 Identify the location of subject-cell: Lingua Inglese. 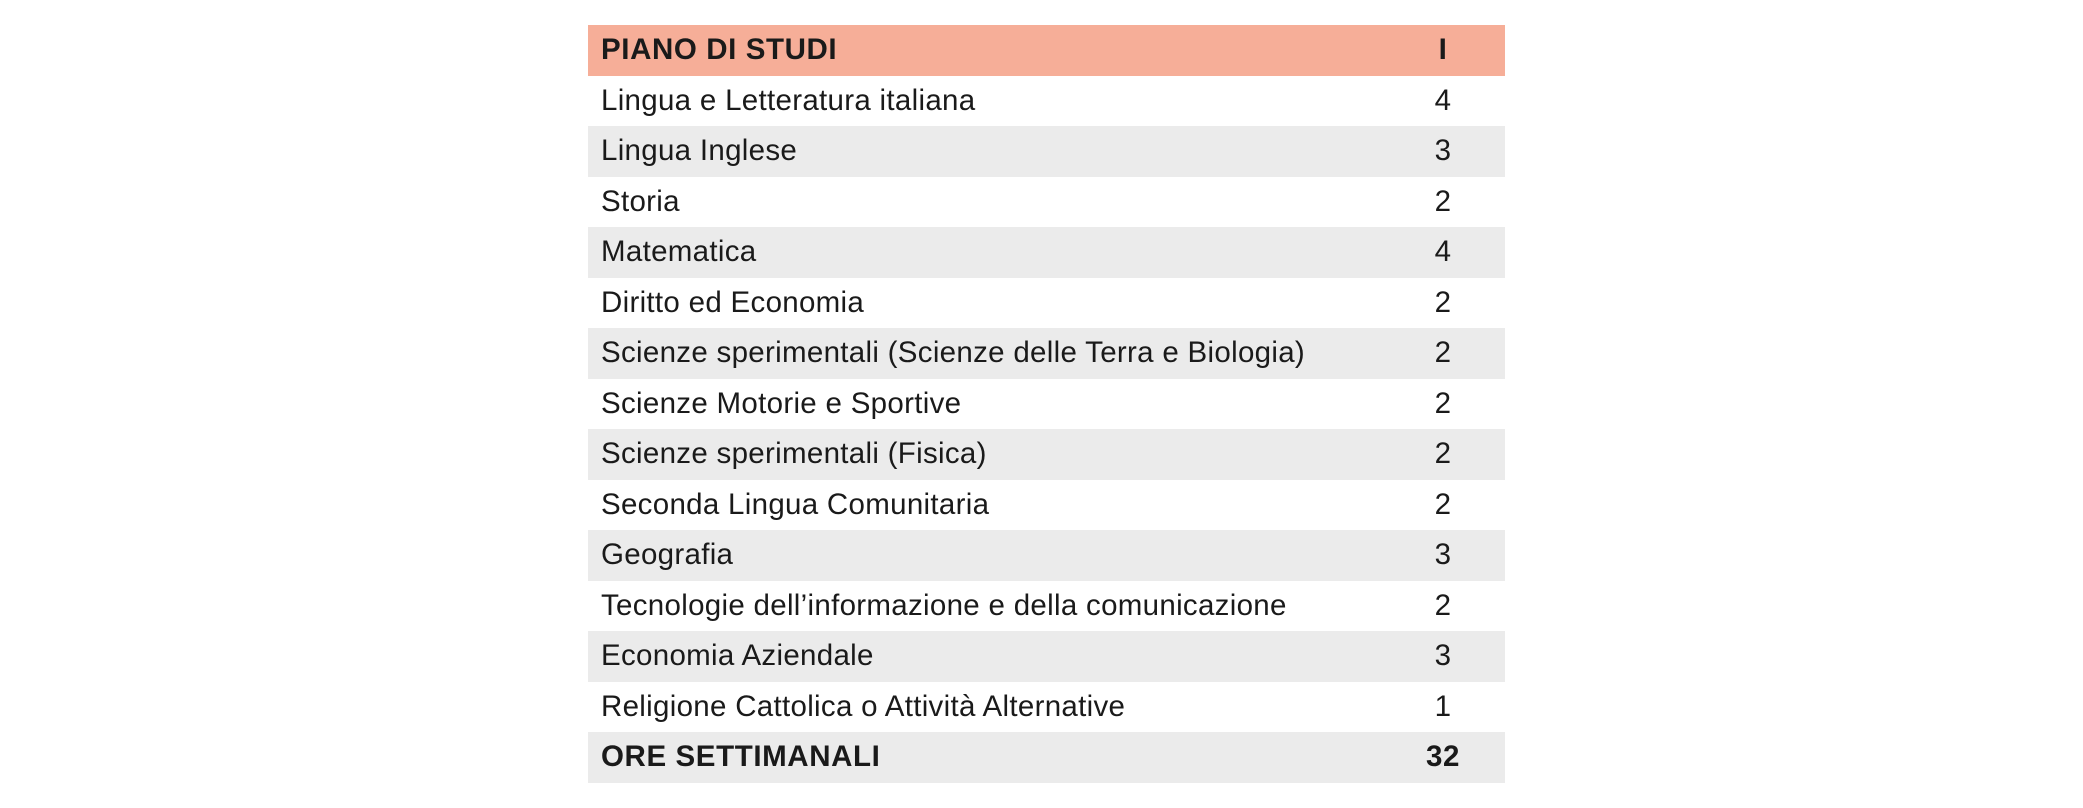
(699, 151).